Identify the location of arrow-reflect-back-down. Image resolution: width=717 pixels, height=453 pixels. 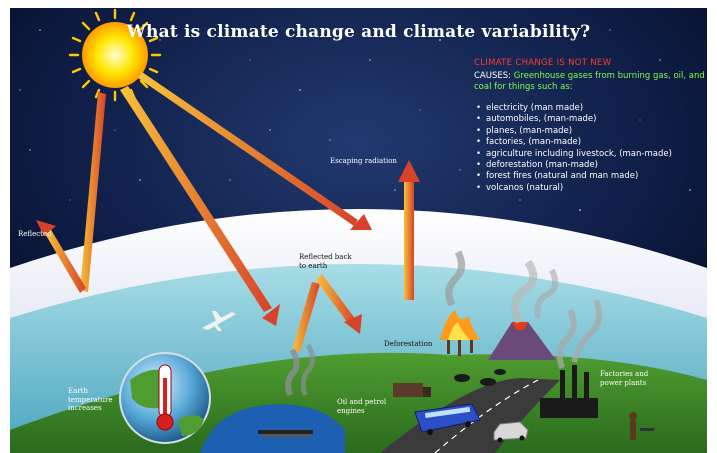
(336, 300).